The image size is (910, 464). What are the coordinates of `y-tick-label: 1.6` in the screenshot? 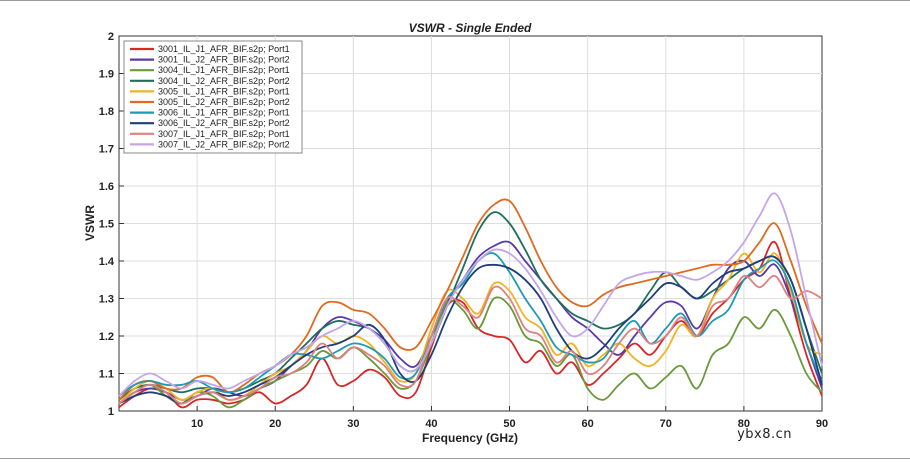 It's located at (106, 187).